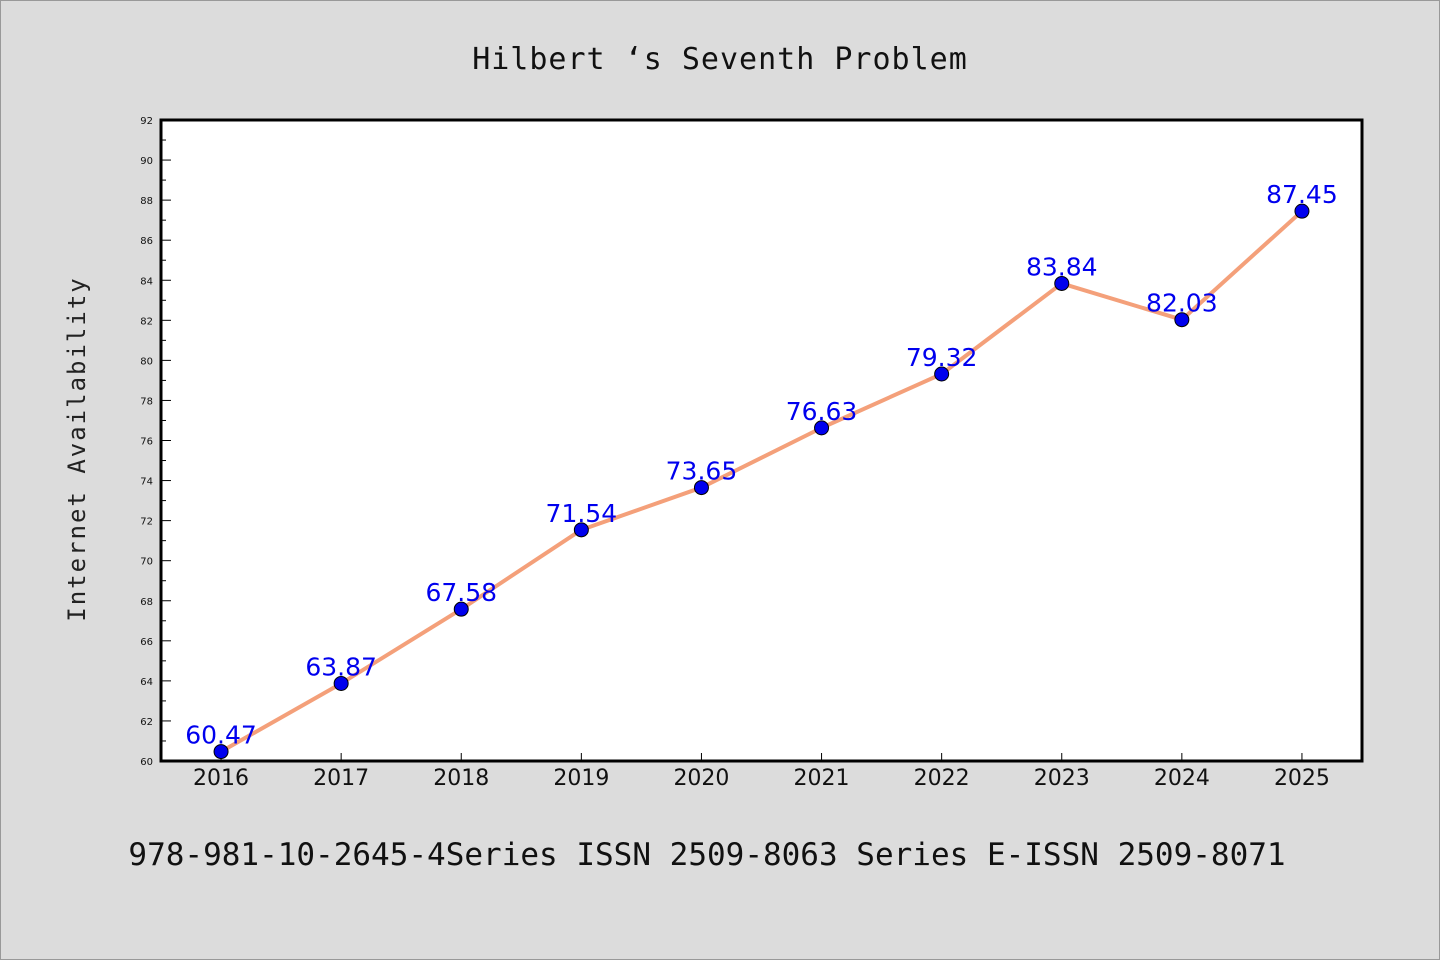 Image resolution: width=1440 pixels, height=960 pixels. I want to click on x-tick-label: 2019, so click(581, 778).